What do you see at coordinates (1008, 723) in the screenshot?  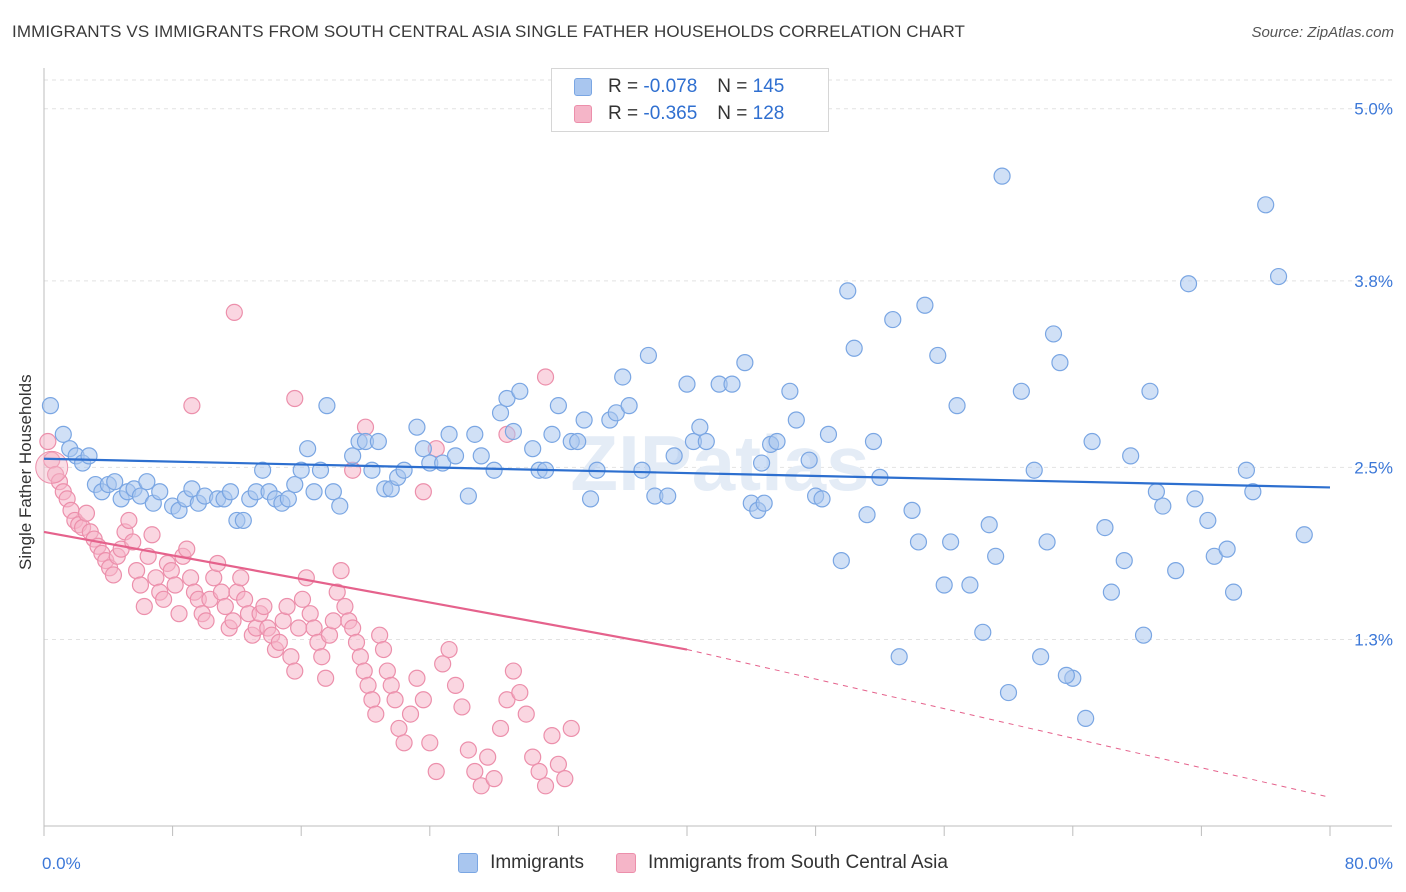 I see `pink-trend-line-extrapolated` at bounding box center [1008, 723].